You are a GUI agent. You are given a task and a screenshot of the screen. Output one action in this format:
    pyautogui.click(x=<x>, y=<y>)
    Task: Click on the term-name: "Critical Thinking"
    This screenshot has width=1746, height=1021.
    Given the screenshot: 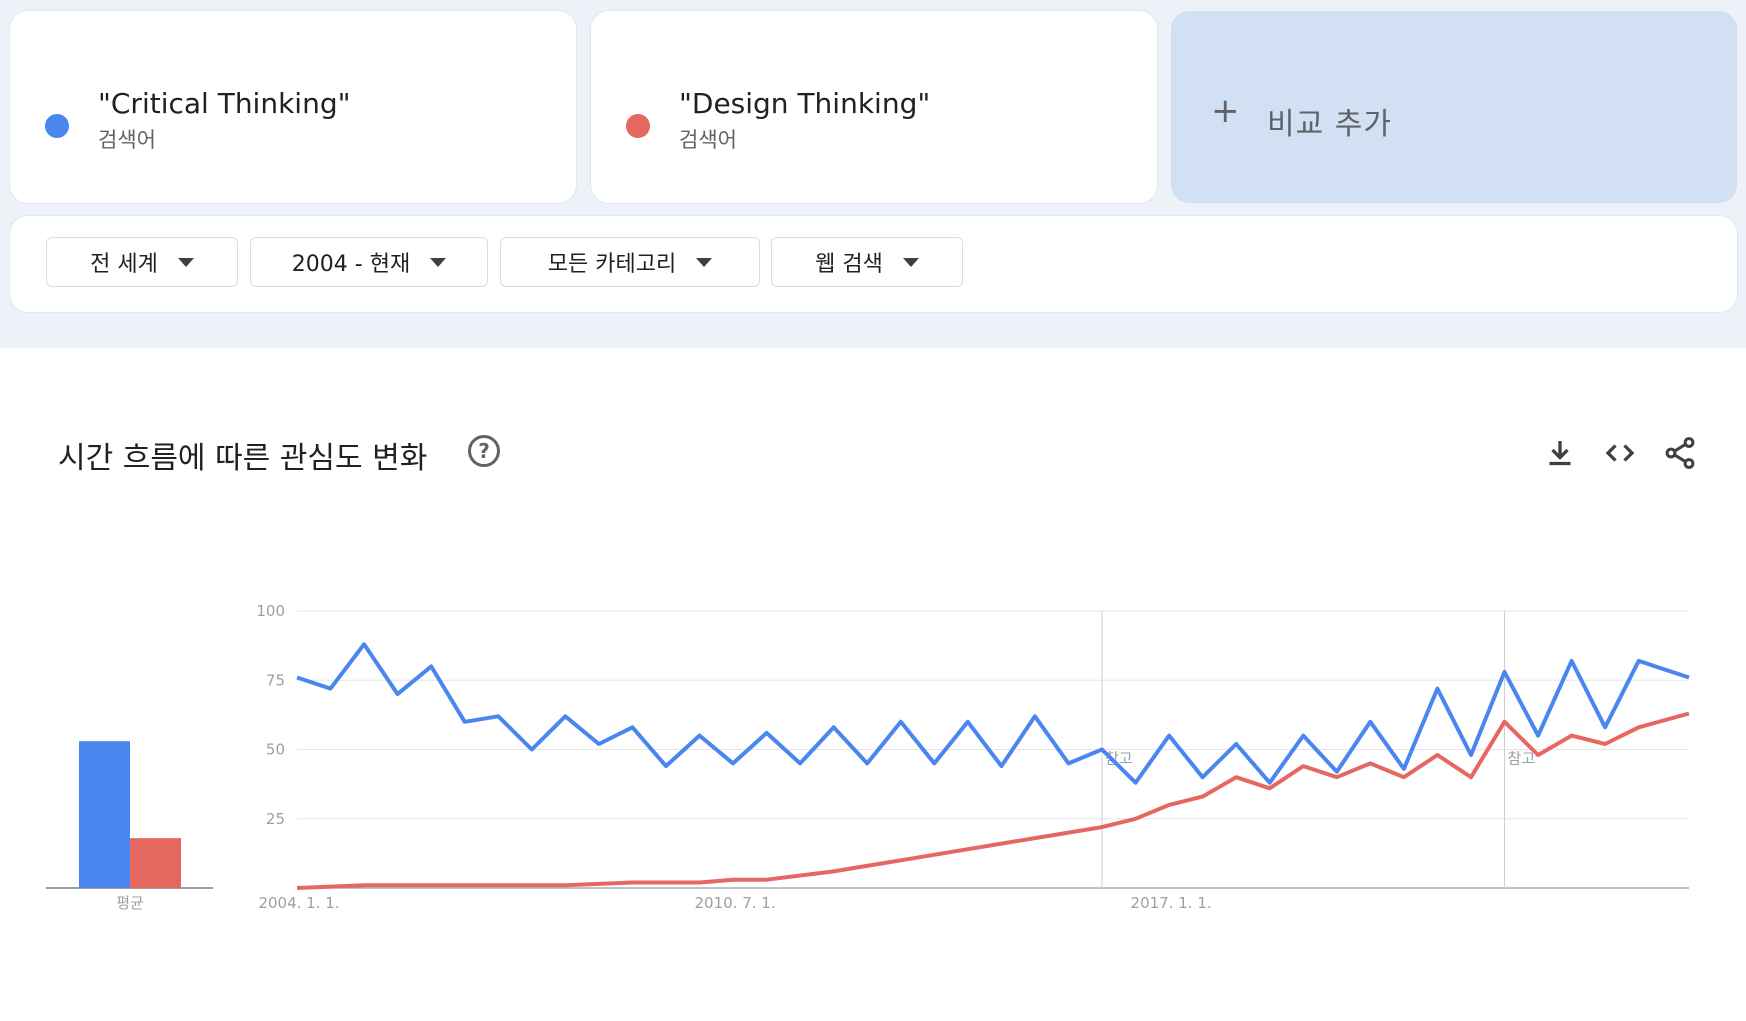 What is the action you would take?
    pyautogui.click(x=224, y=103)
    